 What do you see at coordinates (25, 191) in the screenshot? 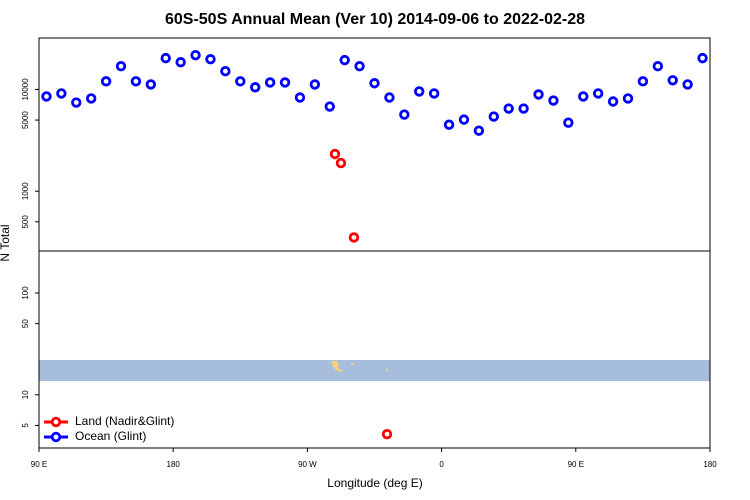
I see `y-tick-label: 1000` at bounding box center [25, 191].